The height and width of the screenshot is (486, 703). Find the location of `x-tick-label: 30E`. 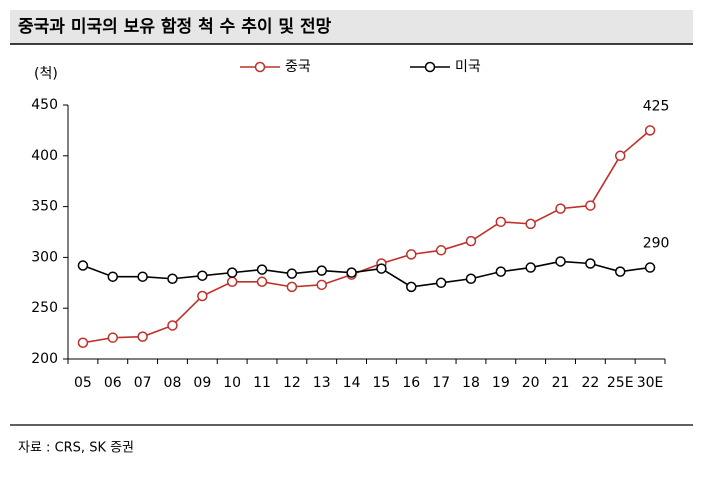

x-tick-label: 30E is located at coordinates (650, 383).